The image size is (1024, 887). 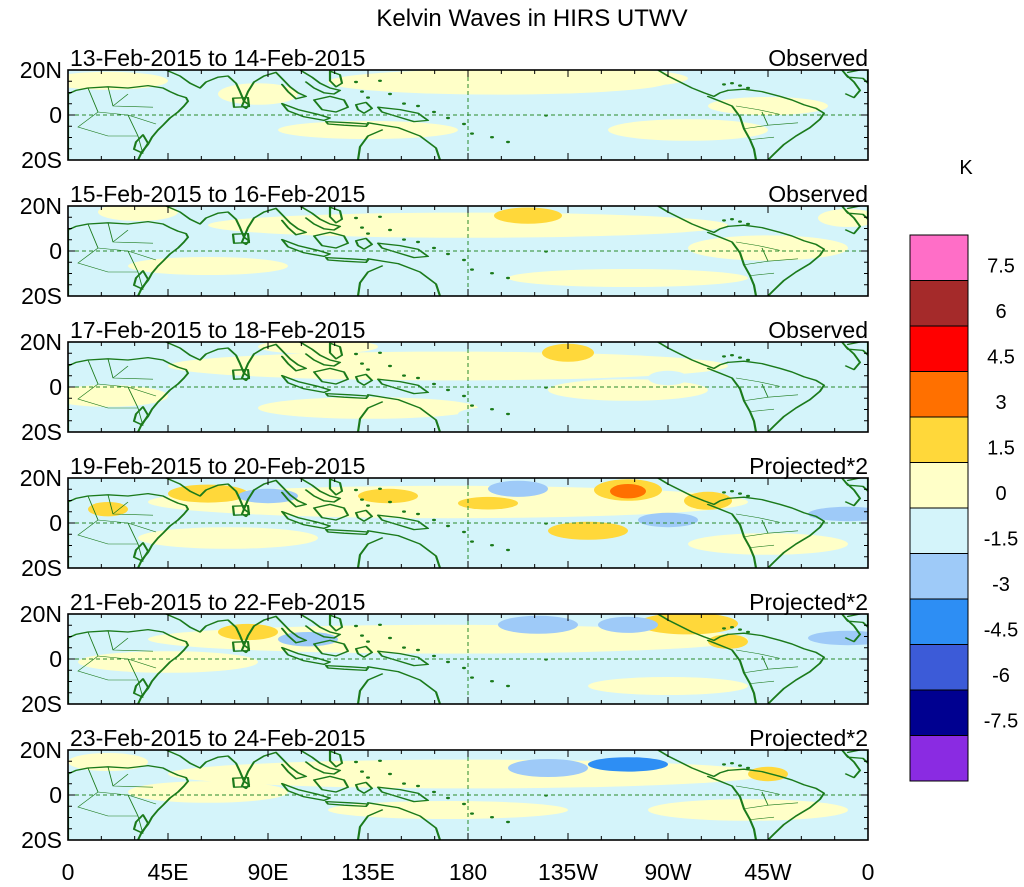 I want to click on figure-title: Kelvin Waves in HIRS UTWV, so click(x=531, y=18).